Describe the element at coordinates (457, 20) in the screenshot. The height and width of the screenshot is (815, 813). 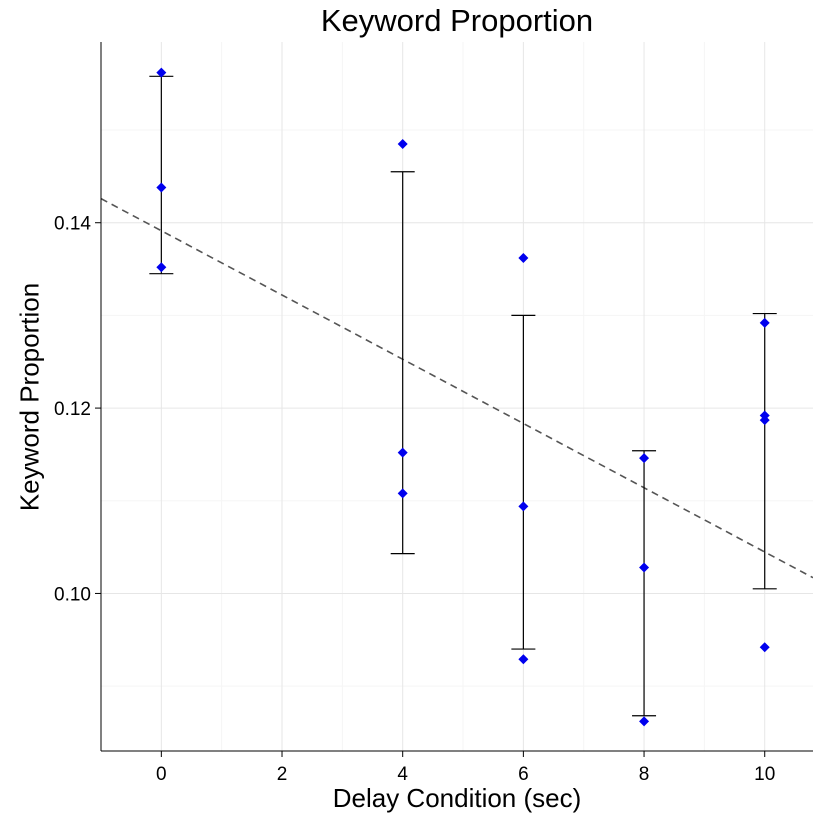
I see `chart-title: Keyword Proportion` at that location.